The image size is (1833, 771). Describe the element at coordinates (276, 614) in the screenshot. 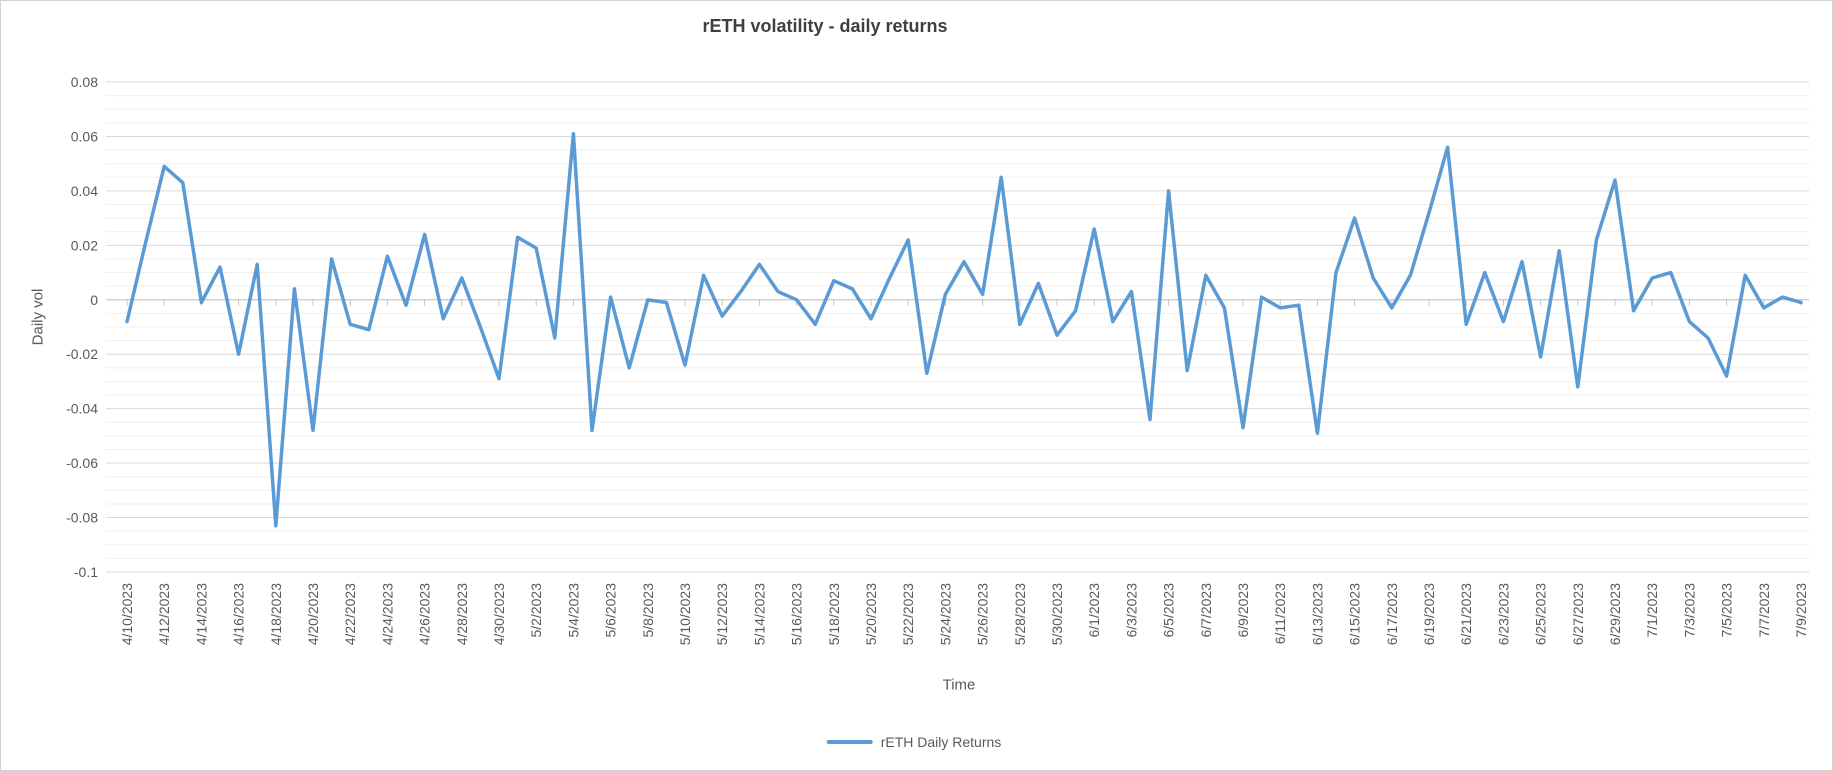

I see `x-tick-label: 4/18/2023` at that location.